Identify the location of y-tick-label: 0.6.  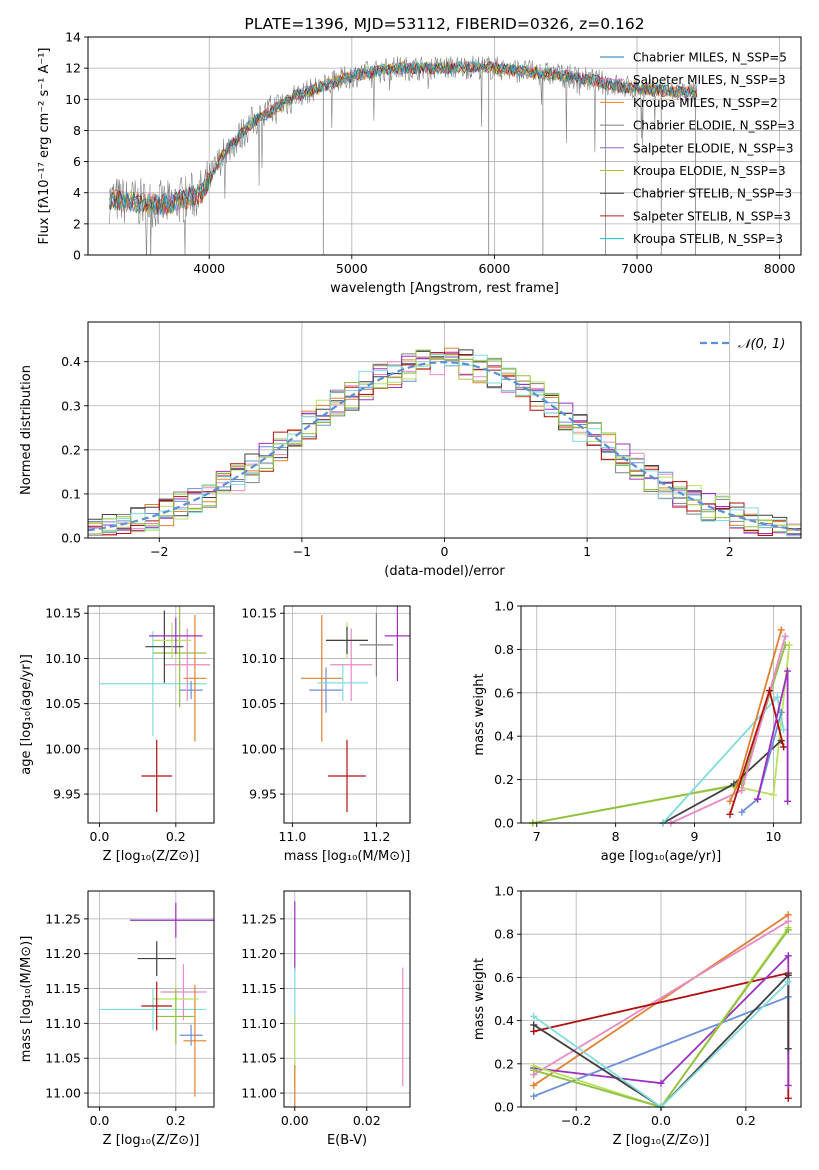
(504, 692).